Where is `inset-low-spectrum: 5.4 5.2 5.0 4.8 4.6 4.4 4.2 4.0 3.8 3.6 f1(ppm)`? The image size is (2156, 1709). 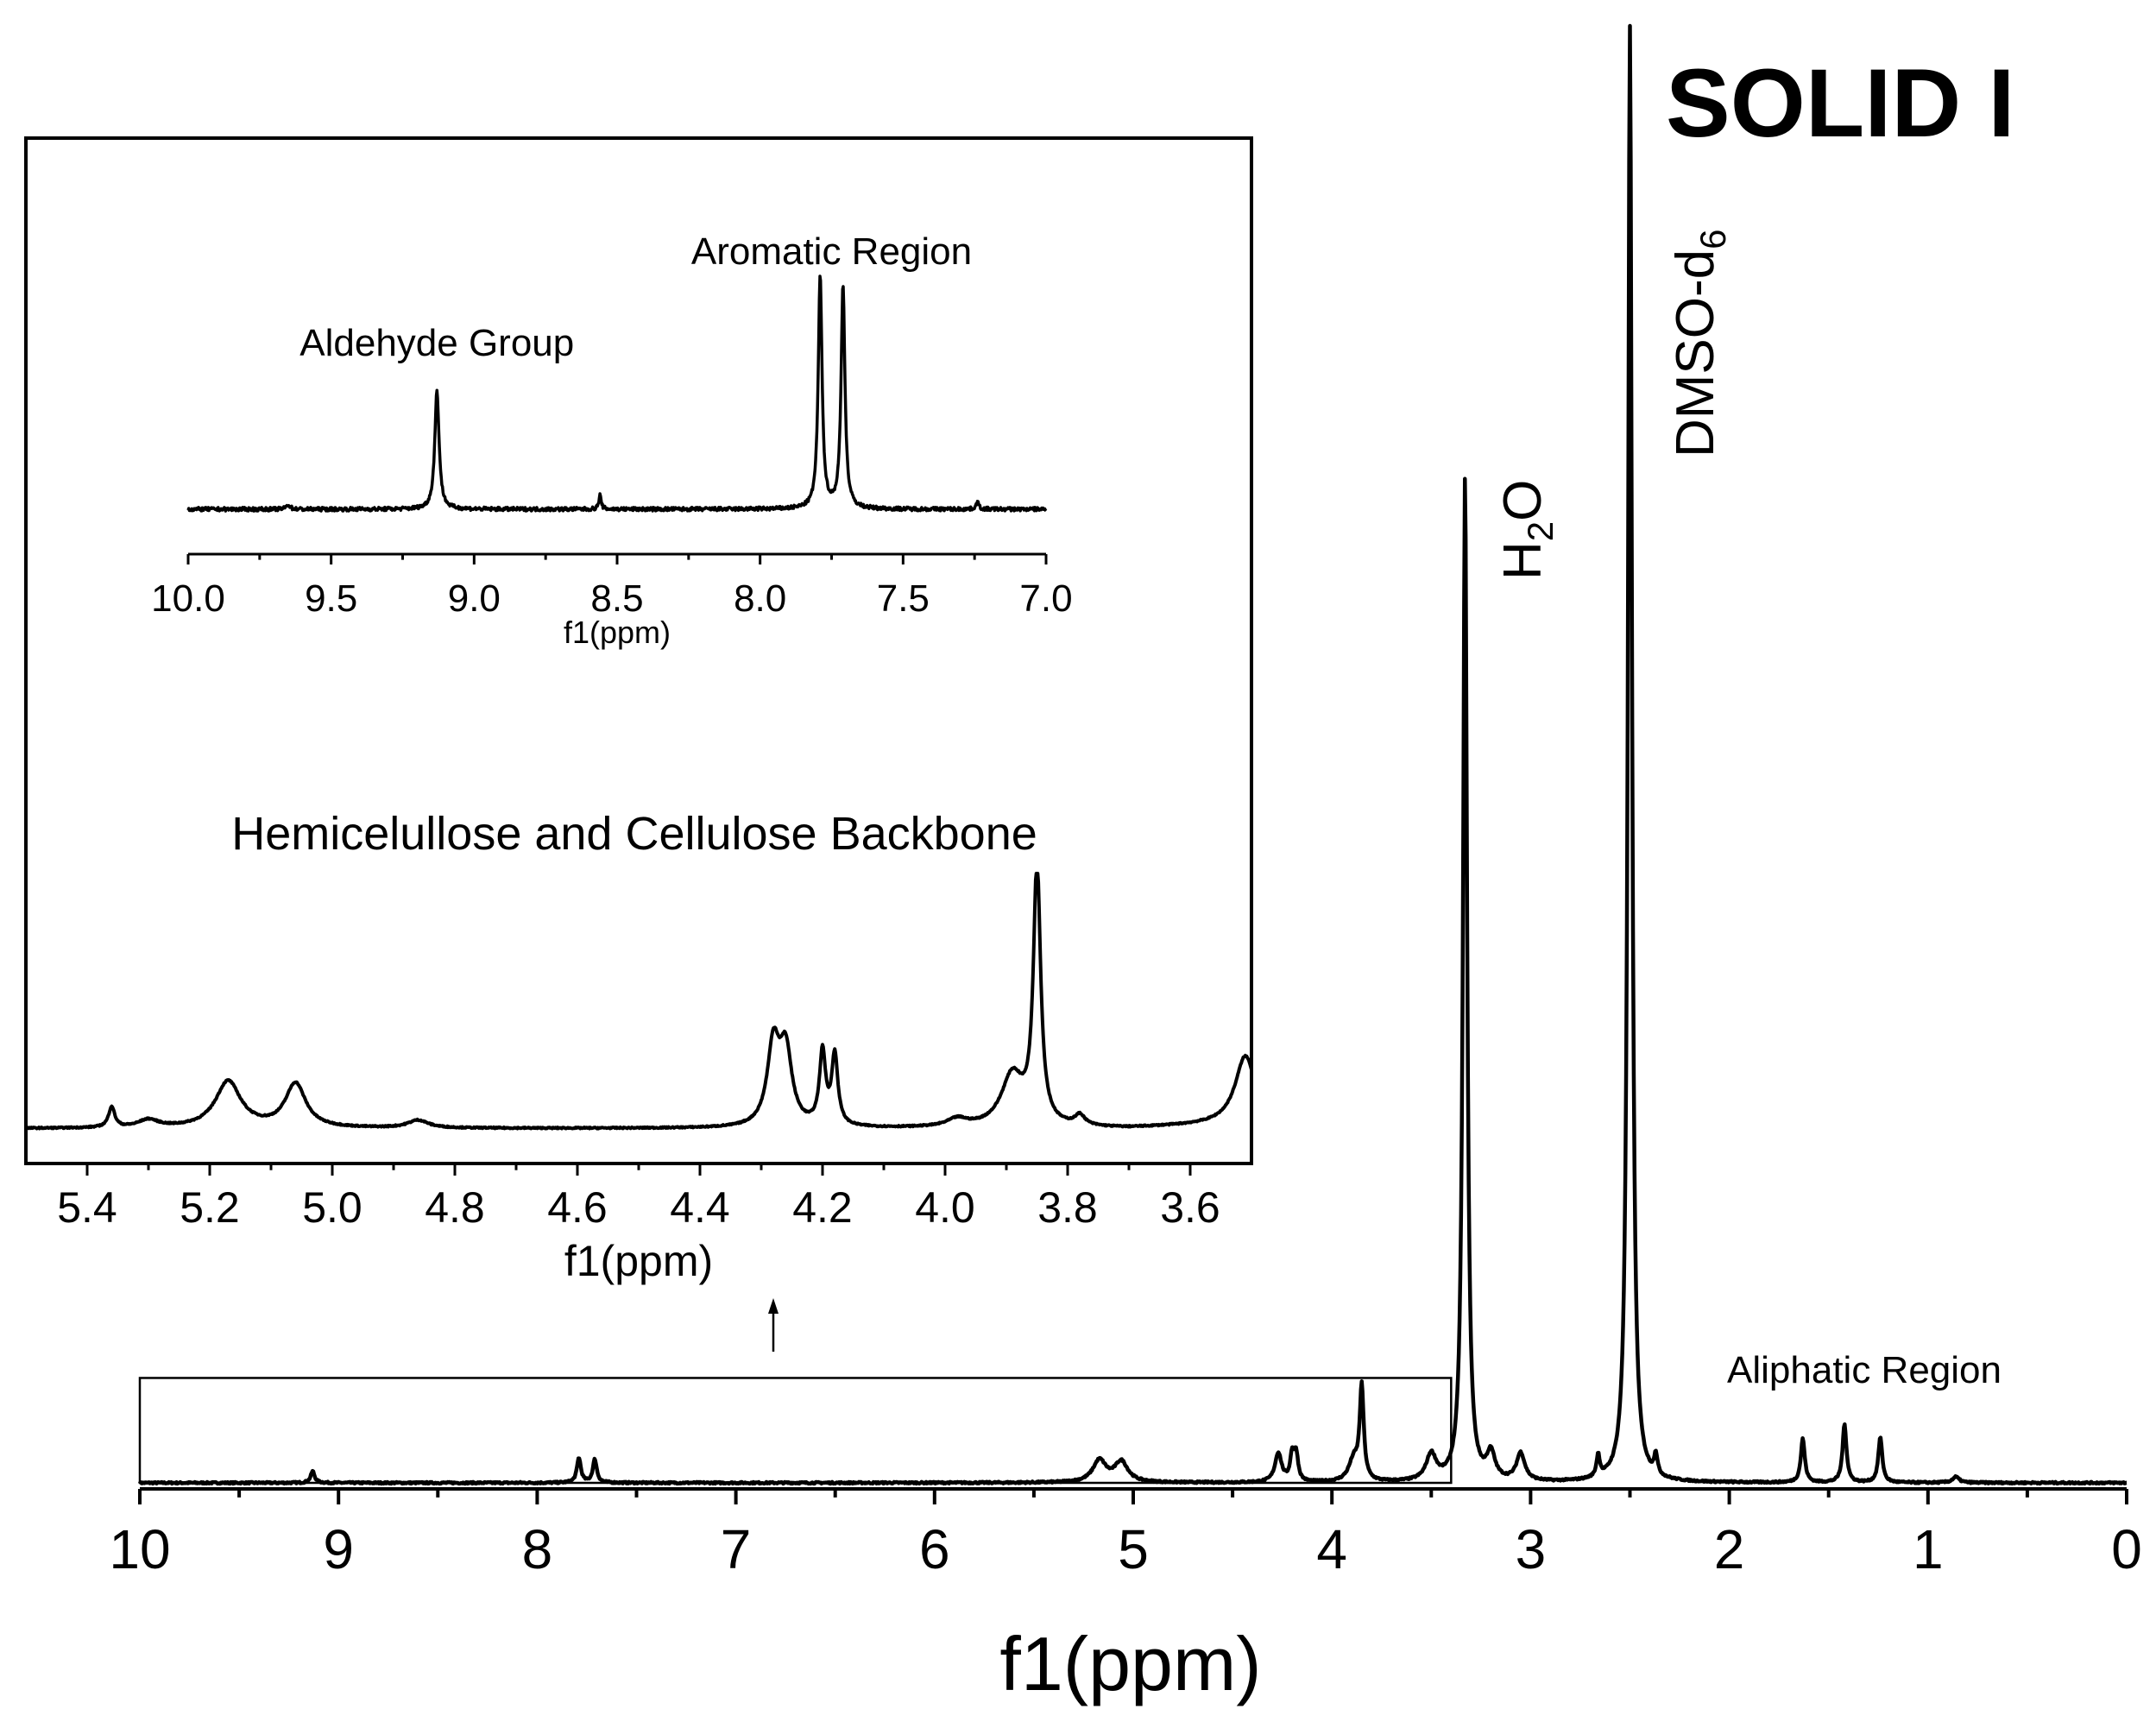 inset-low-spectrum: 5.4 5.2 5.0 4.8 4.6 4.4 4.2 4.0 3.8 3.6 f1(ppm) is located at coordinates (639, 1078).